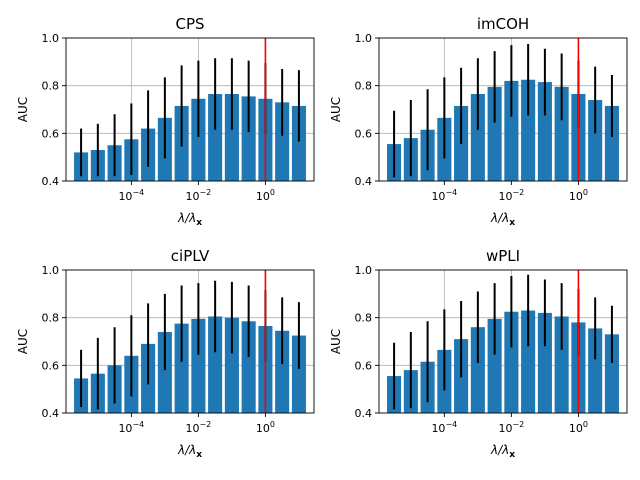 Image resolution: width=640 pixels, height=480 pixels. Describe the element at coordinates (503, 24) in the screenshot. I see `subplot-title: imCOH` at that location.